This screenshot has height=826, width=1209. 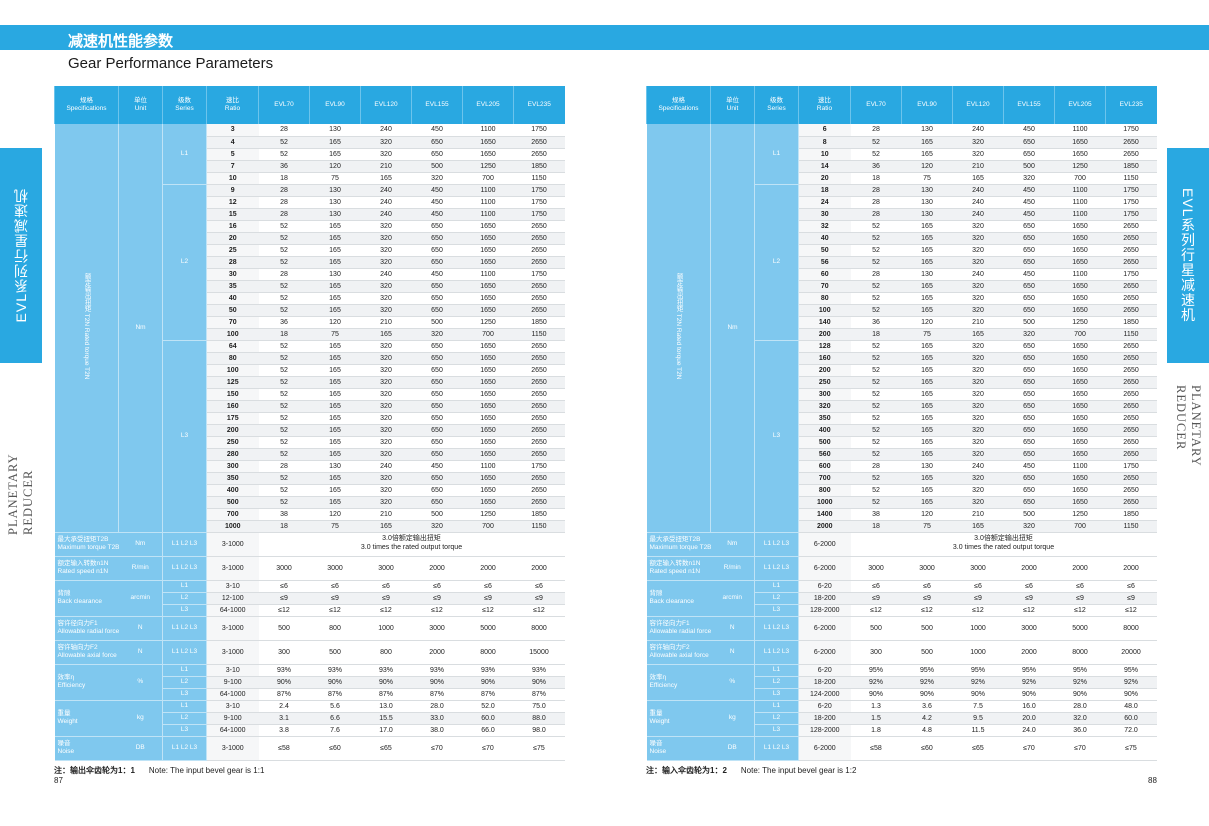 What do you see at coordinates (824, 430) in the screenshot?
I see `ratio-cell: 400` at bounding box center [824, 430].